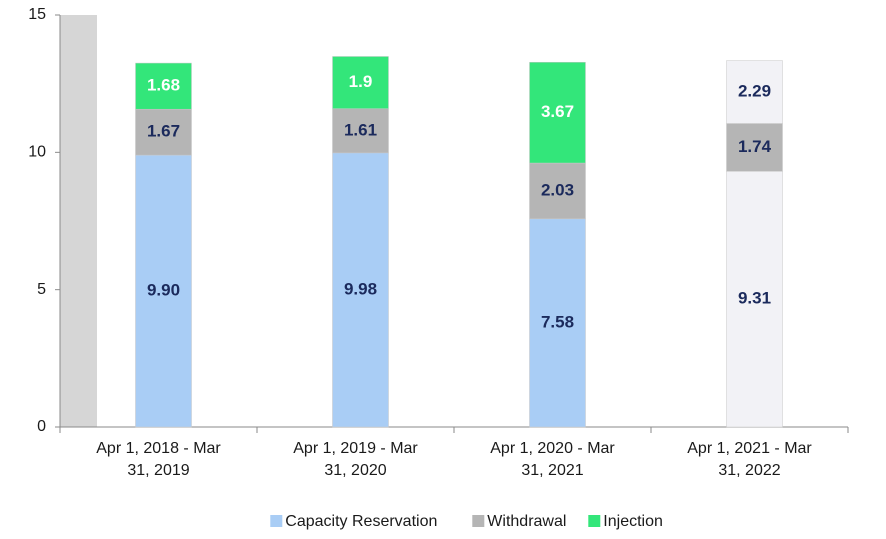  I want to click on y-tick-label: 15, so click(37, 14).